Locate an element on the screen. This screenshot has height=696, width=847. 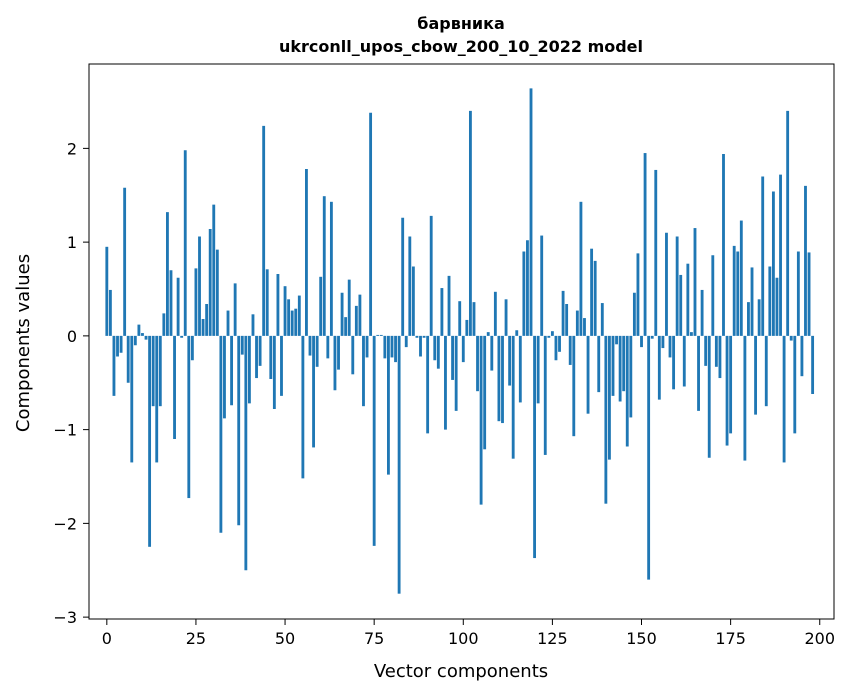
x-tick-label: 125 is located at coordinates (552, 638).